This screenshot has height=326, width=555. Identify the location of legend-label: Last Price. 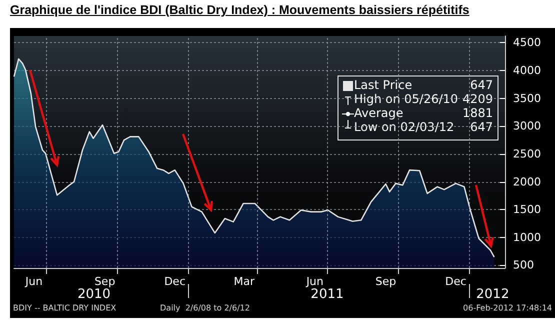
(383, 85).